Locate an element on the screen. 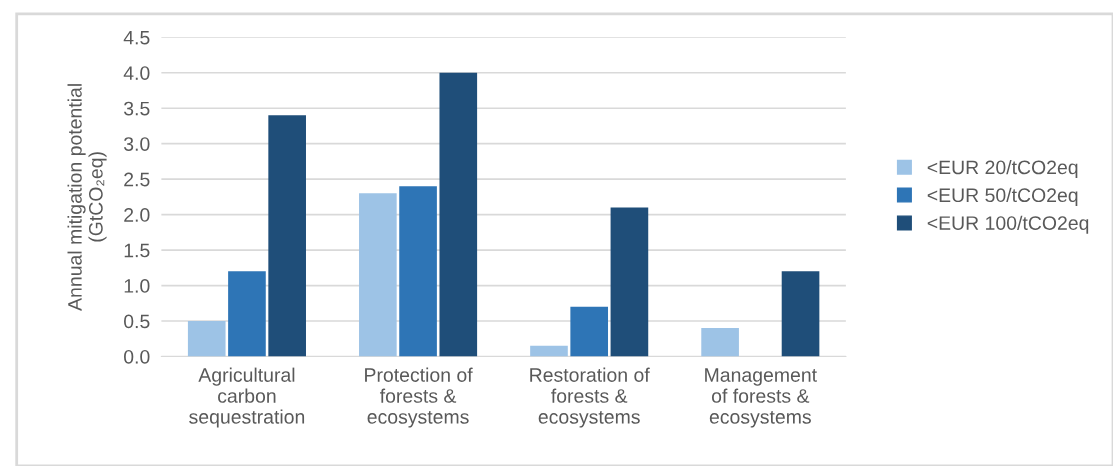 The image size is (1113, 466). x-tick-label: Agricultural carbon sequestration is located at coordinates (247, 397).